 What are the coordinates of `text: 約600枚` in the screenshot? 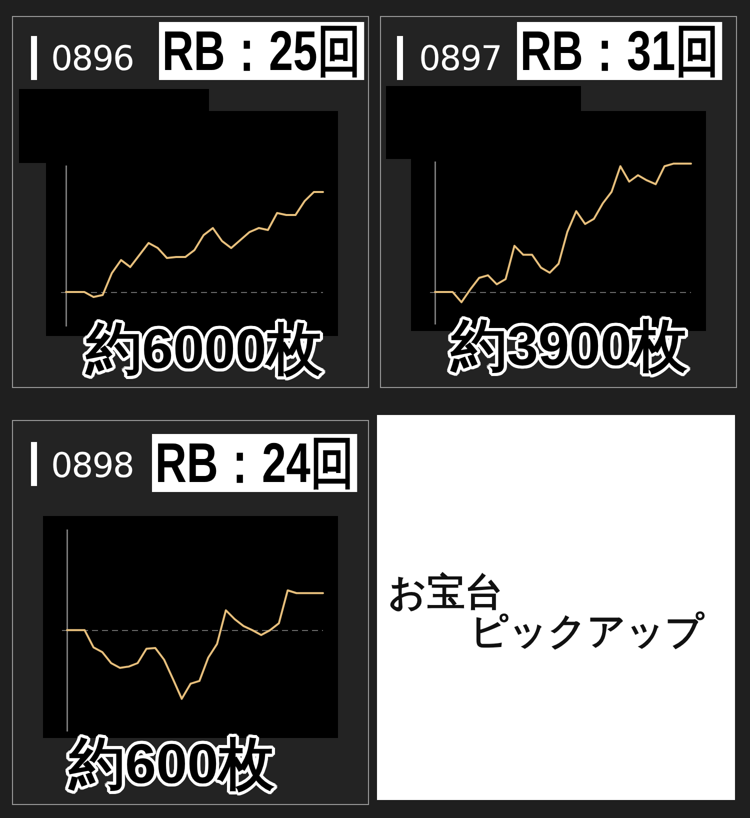 It's located at (171, 763).